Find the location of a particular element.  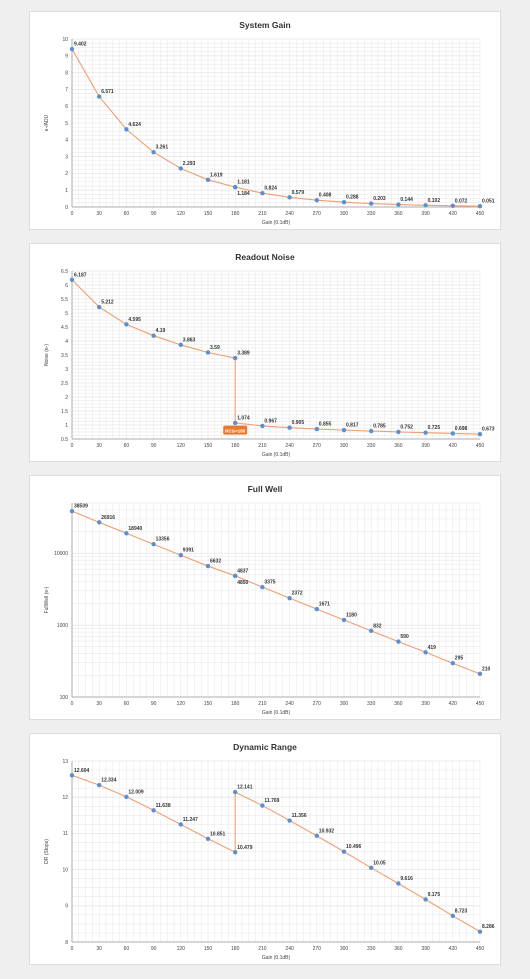

y-tick-label: 0.5 is located at coordinates (64, 440).